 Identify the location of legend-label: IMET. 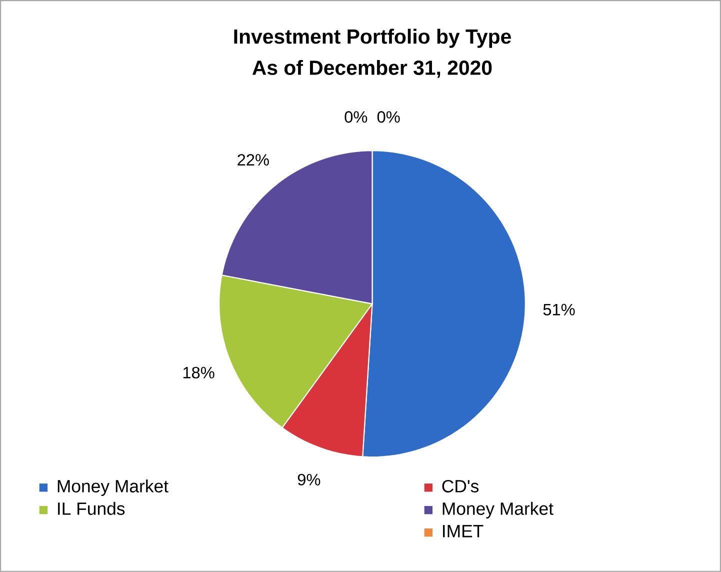
(463, 531).